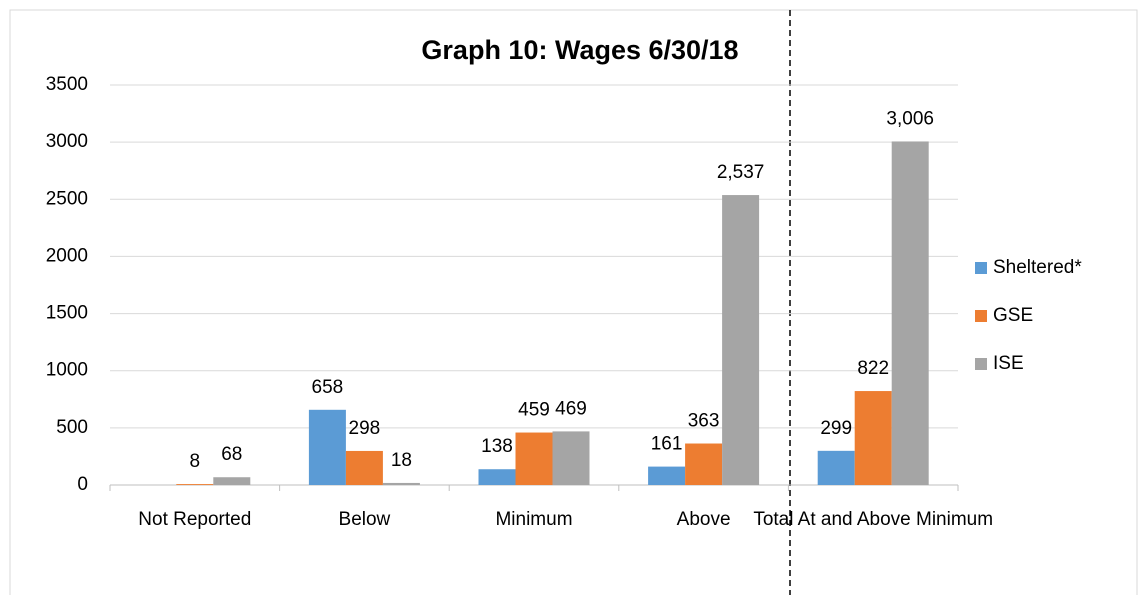  I want to click on data-label: 822, so click(873, 368).